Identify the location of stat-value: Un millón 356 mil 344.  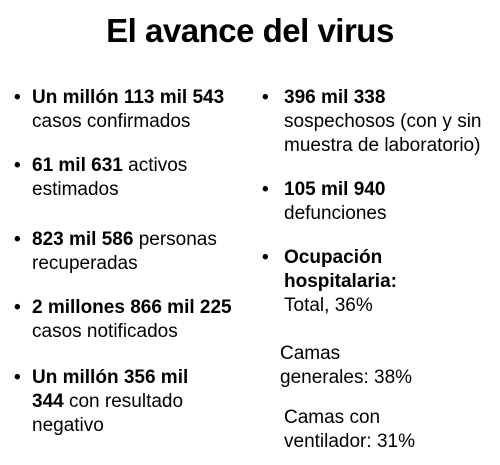
(110, 389).